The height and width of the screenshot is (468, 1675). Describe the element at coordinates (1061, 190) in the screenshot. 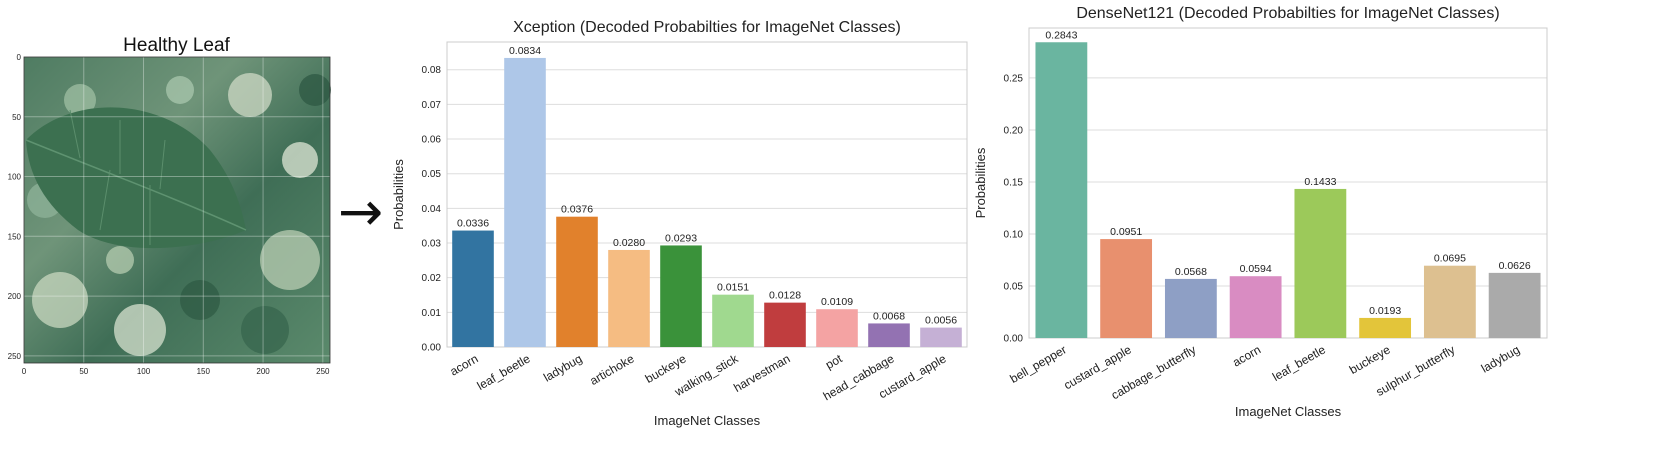

I see `bar-bell_pepper` at that location.